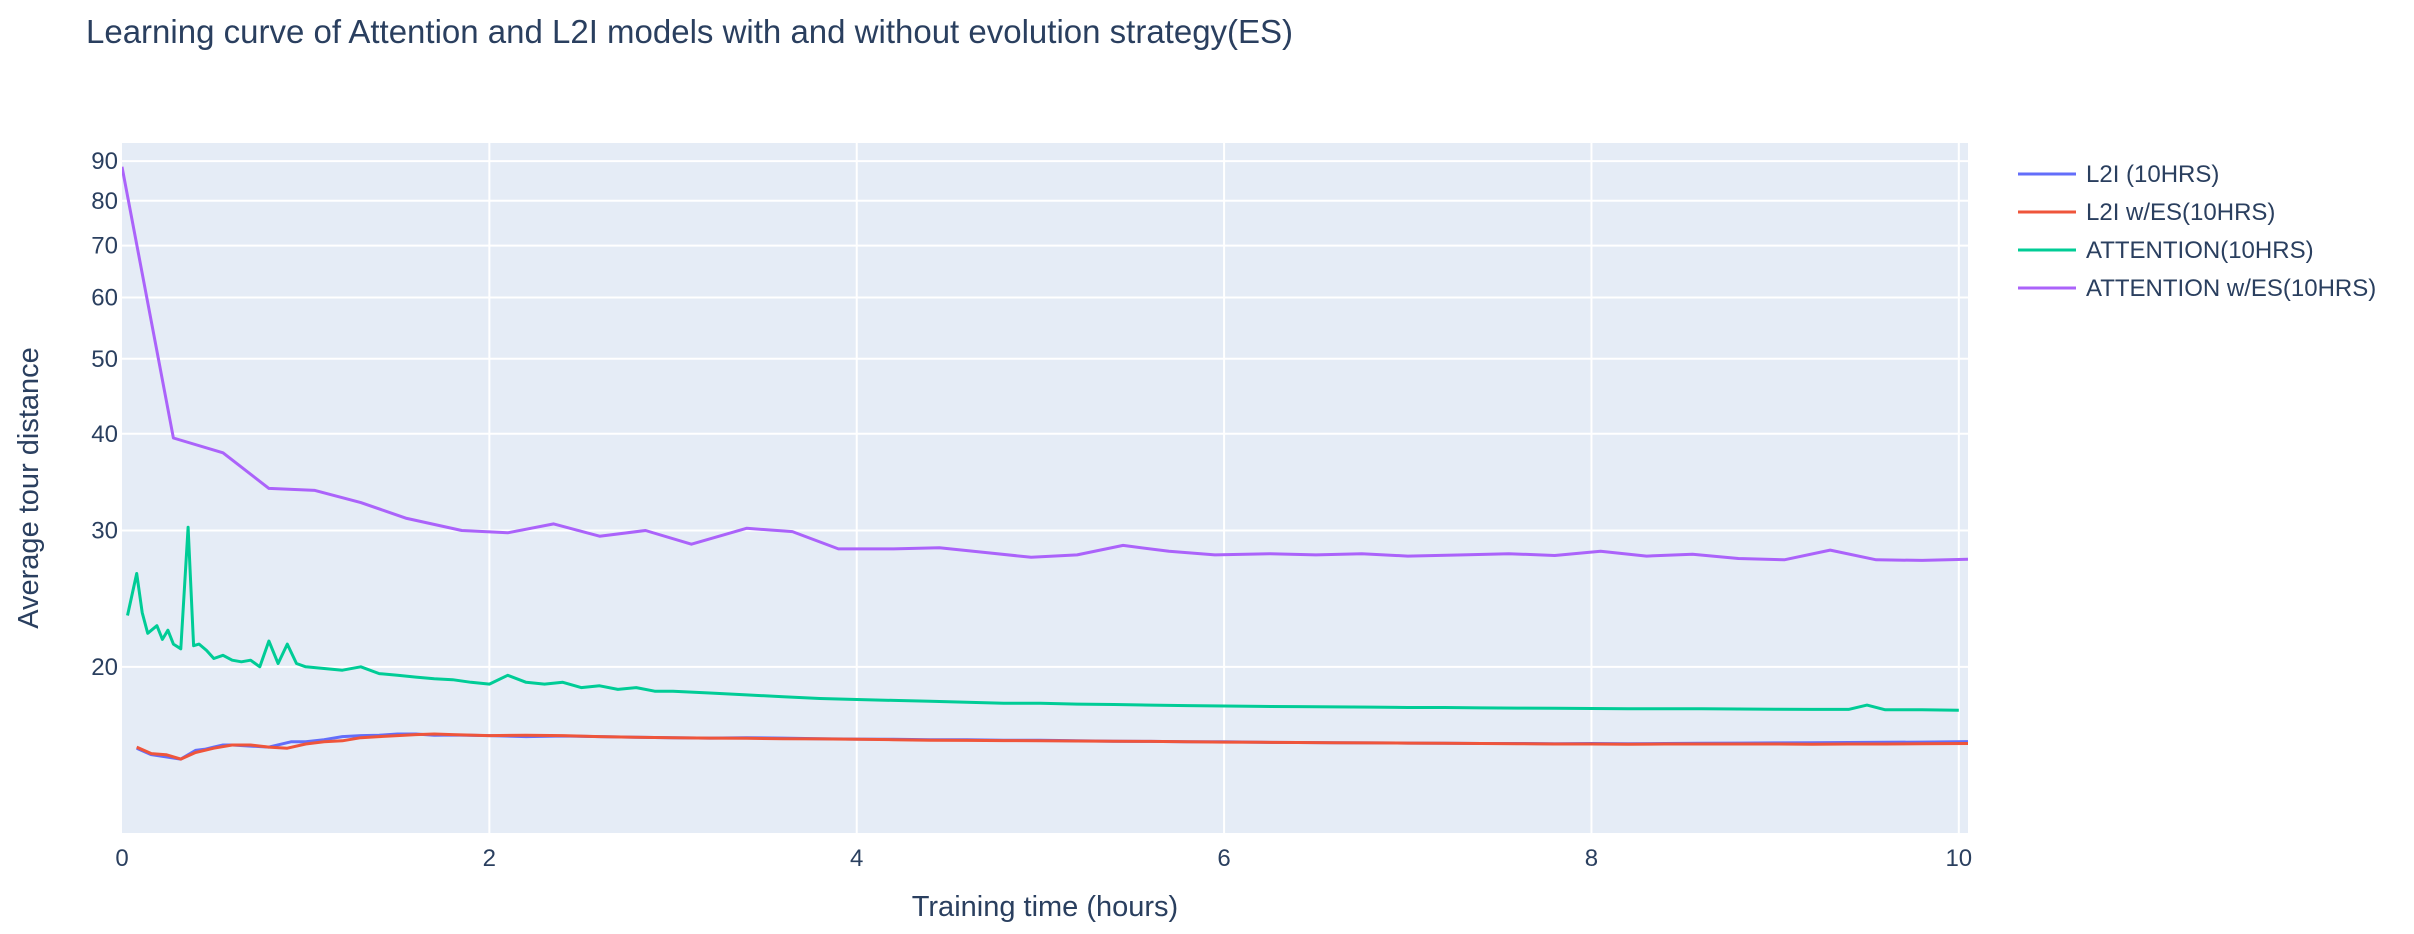 The width and height of the screenshot is (2414, 934). What do you see at coordinates (856, 858) in the screenshot?
I see `x-tick-label: 4` at bounding box center [856, 858].